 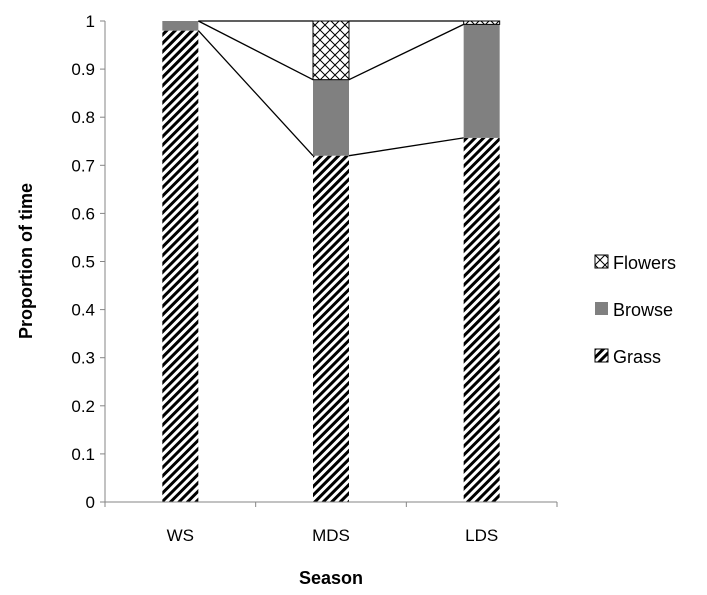 I want to click on y-tick-label: 0.8, so click(x=83, y=117).